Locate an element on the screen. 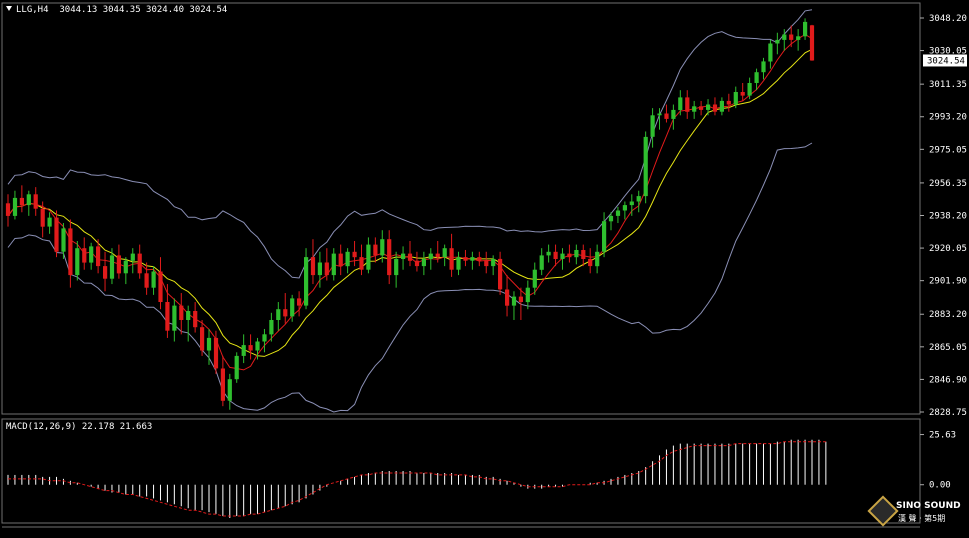  price-tick-label: 2883.20 is located at coordinates (948, 315).